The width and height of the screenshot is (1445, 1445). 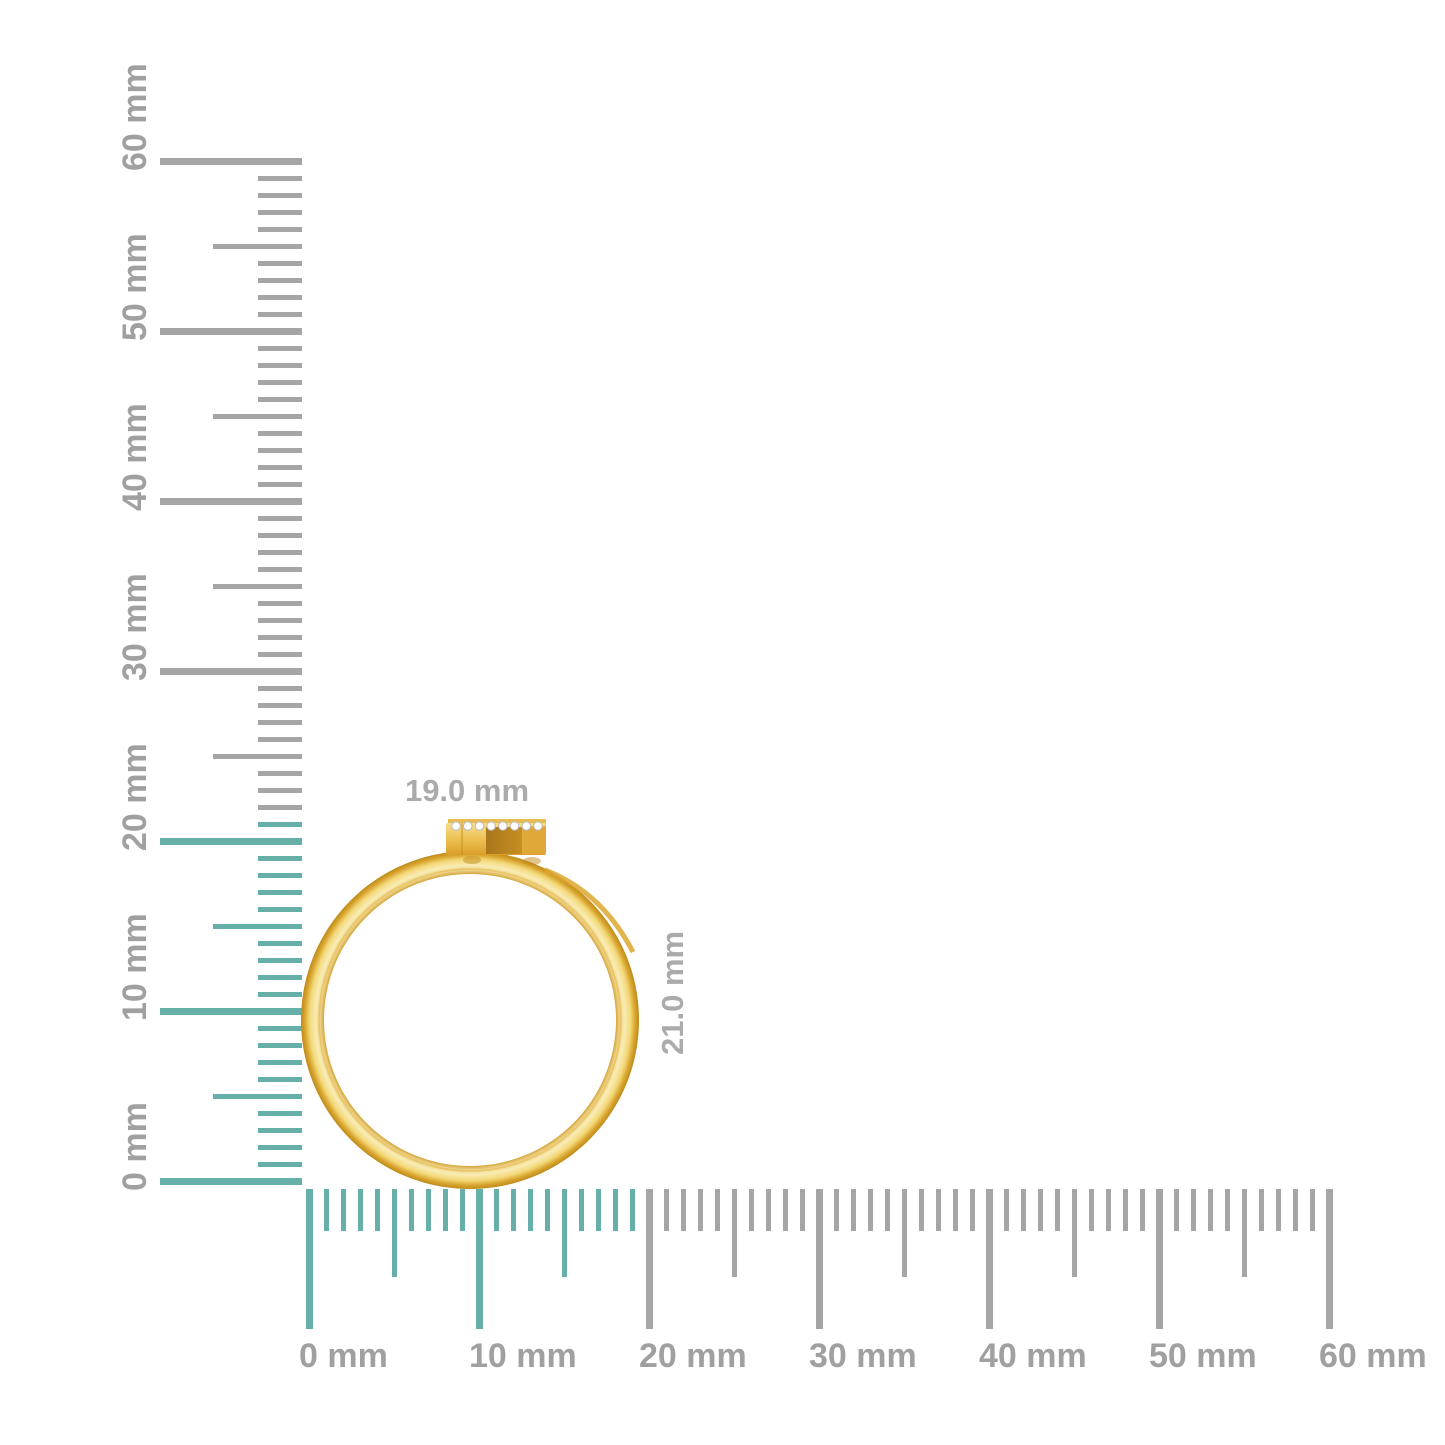 What do you see at coordinates (231, 501) in the screenshot?
I see `vruler-tick-40mm` at bounding box center [231, 501].